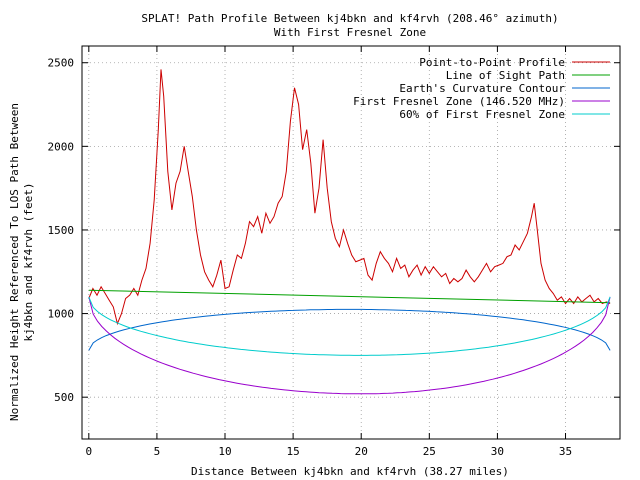 The image size is (640, 480). Describe the element at coordinates (292, 451) in the screenshot. I see `x-tick-label: 15` at that location.